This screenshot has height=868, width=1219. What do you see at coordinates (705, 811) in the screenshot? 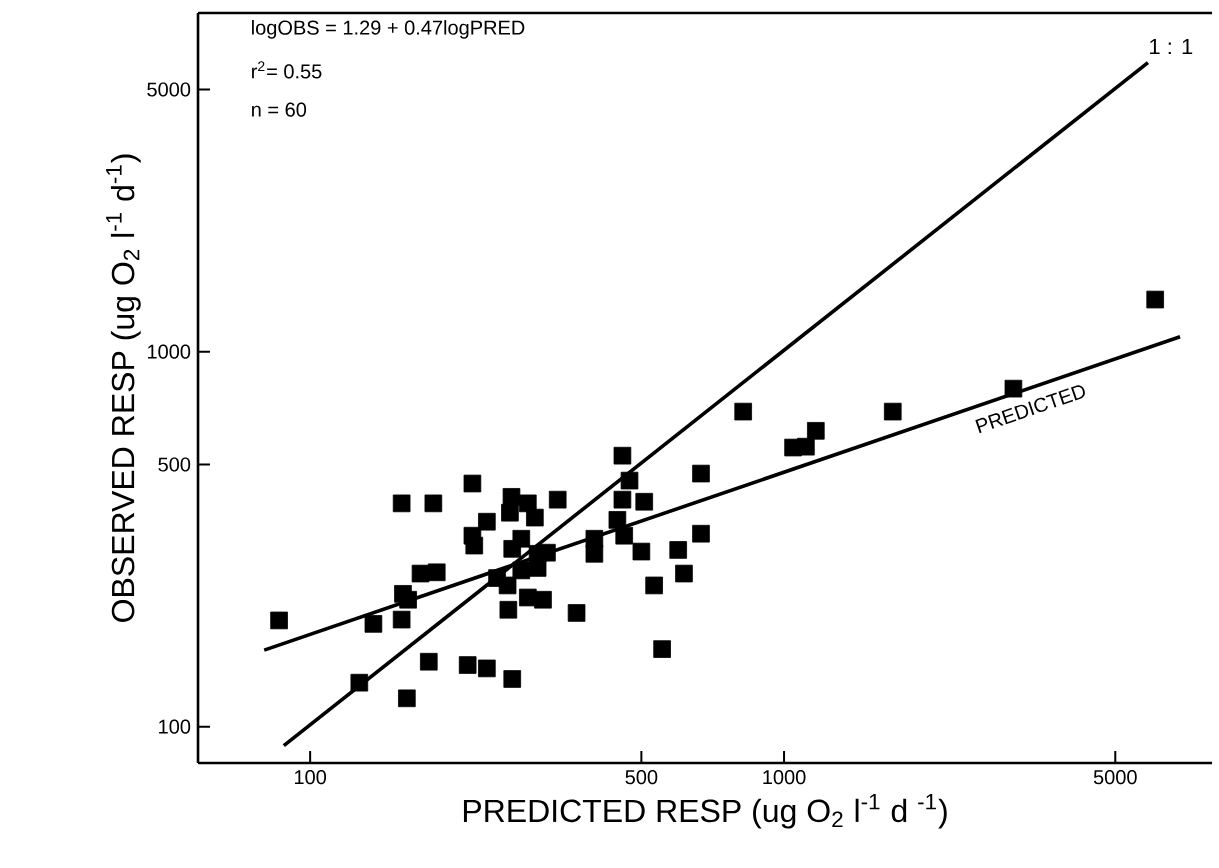
I see `x-axis-title: PREDICTED RESP (ug O$_{2}$ l$^{-1}$ d $^{-1}$)` at bounding box center [705, 811].